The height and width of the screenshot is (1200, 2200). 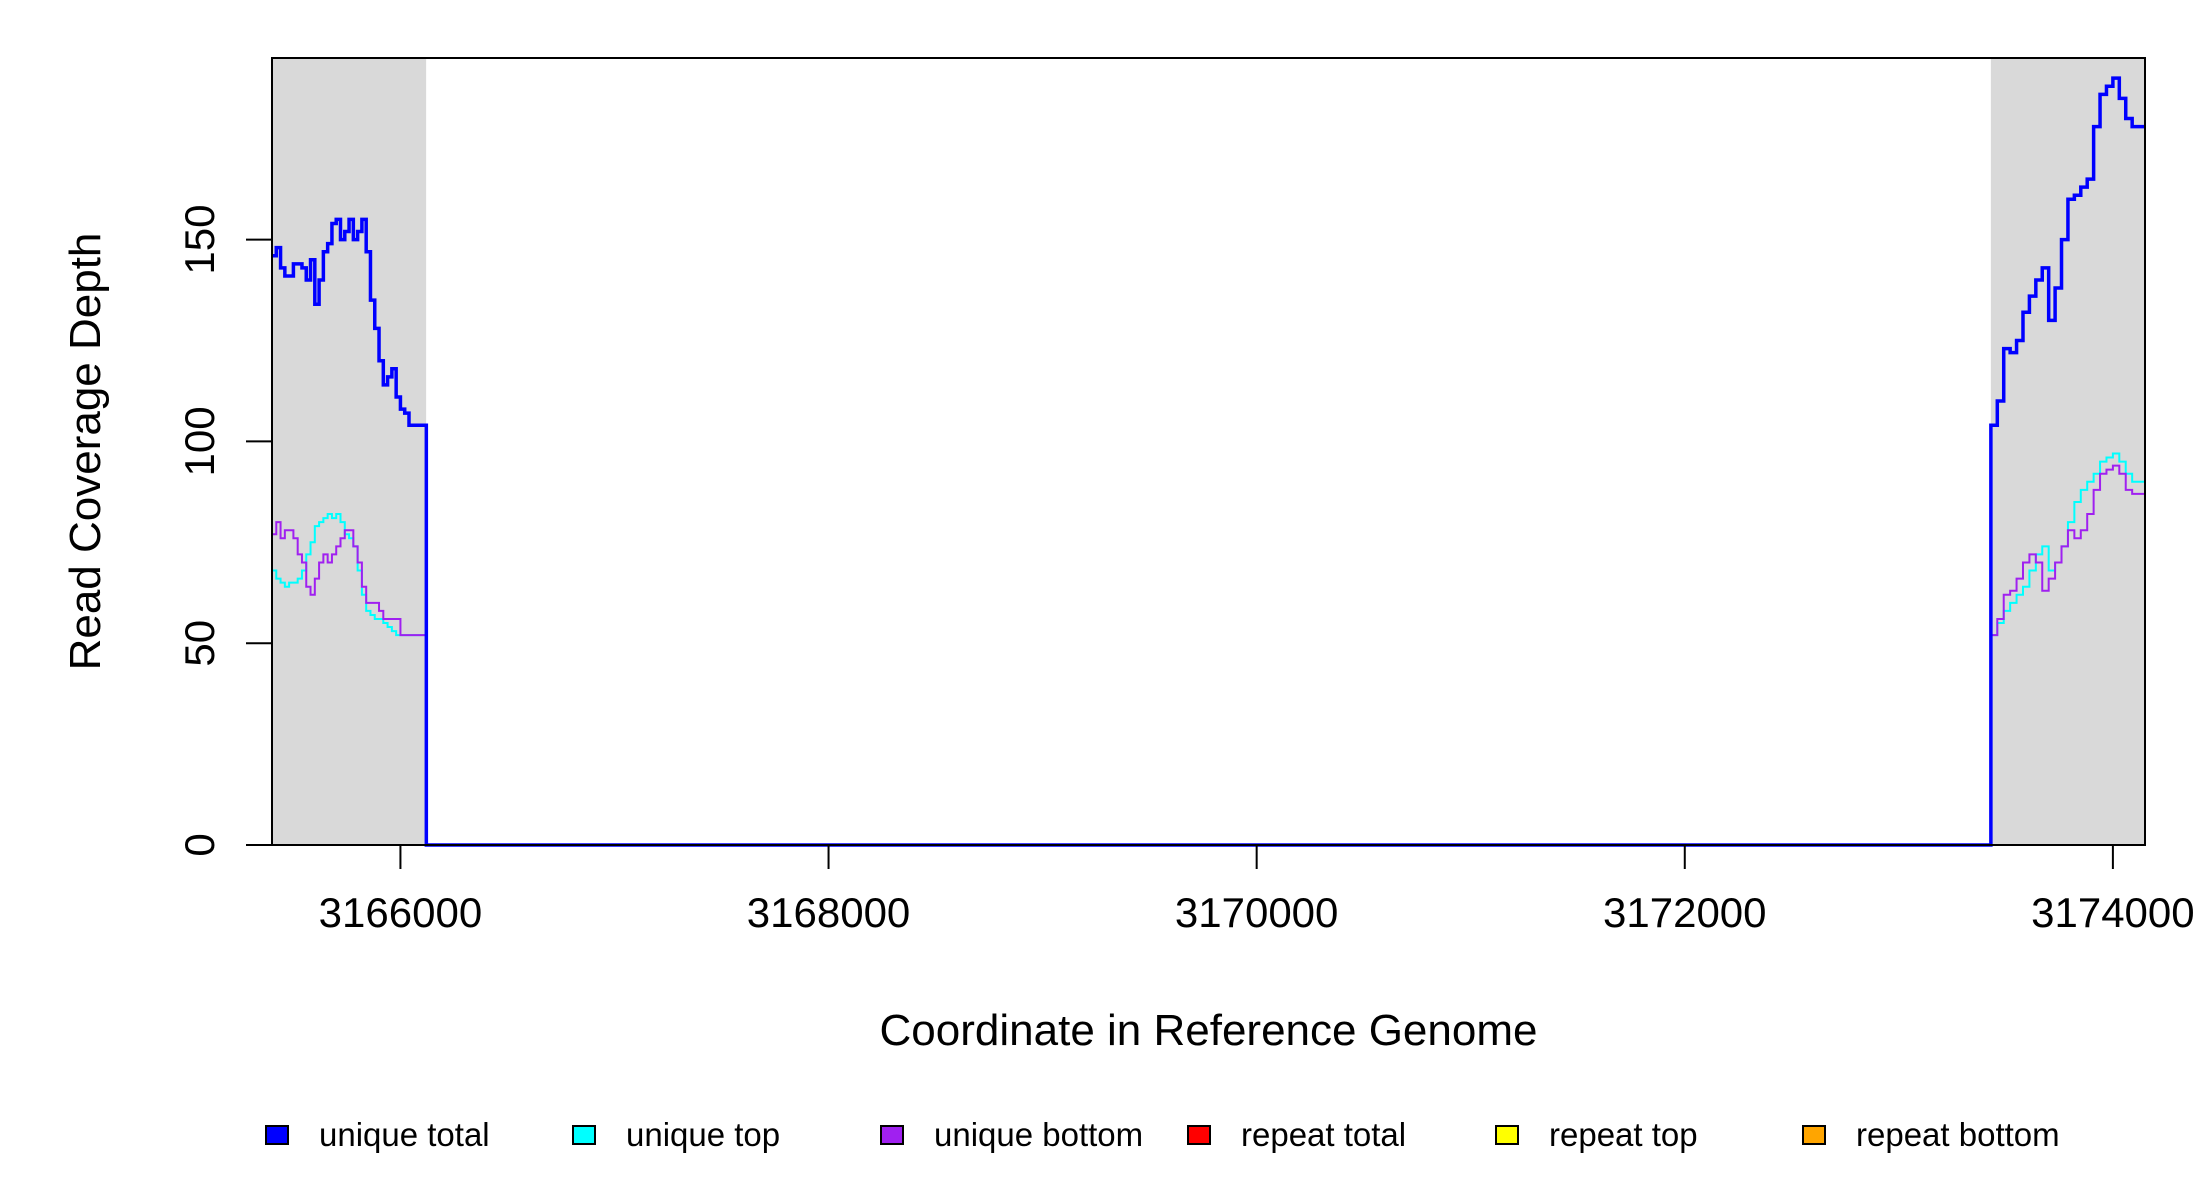 What do you see at coordinates (1623, 1134) in the screenshot?
I see `legend-label: repeat top` at bounding box center [1623, 1134].